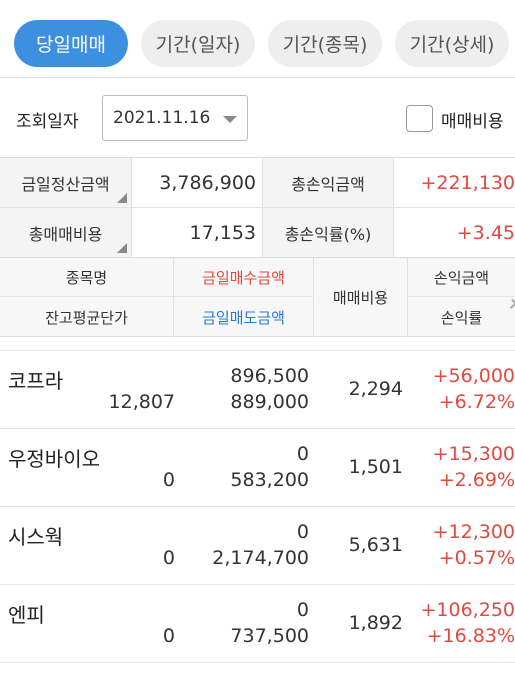 The image size is (515, 673). What do you see at coordinates (198, 43) in the screenshot?
I see `tab-period-date: 기간(일자)` at bounding box center [198, 43].